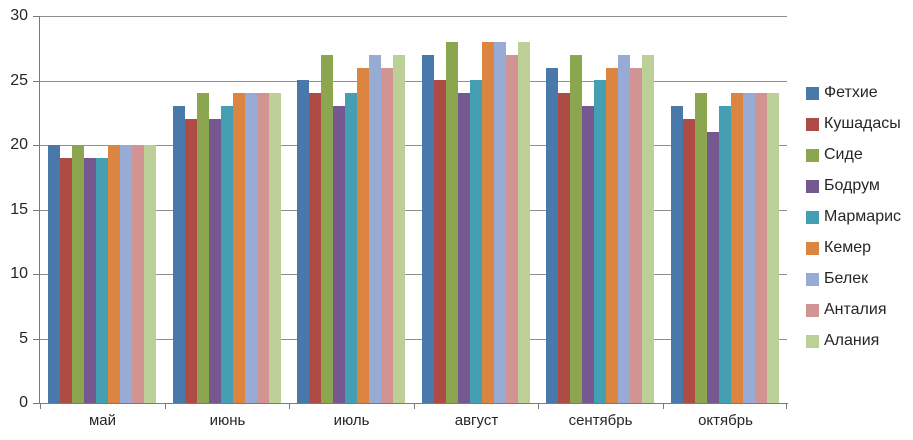 Image resolution: width=913 pixels, height=440 pixels. I want to click on bar-Анталия-август, so click(512, 229).